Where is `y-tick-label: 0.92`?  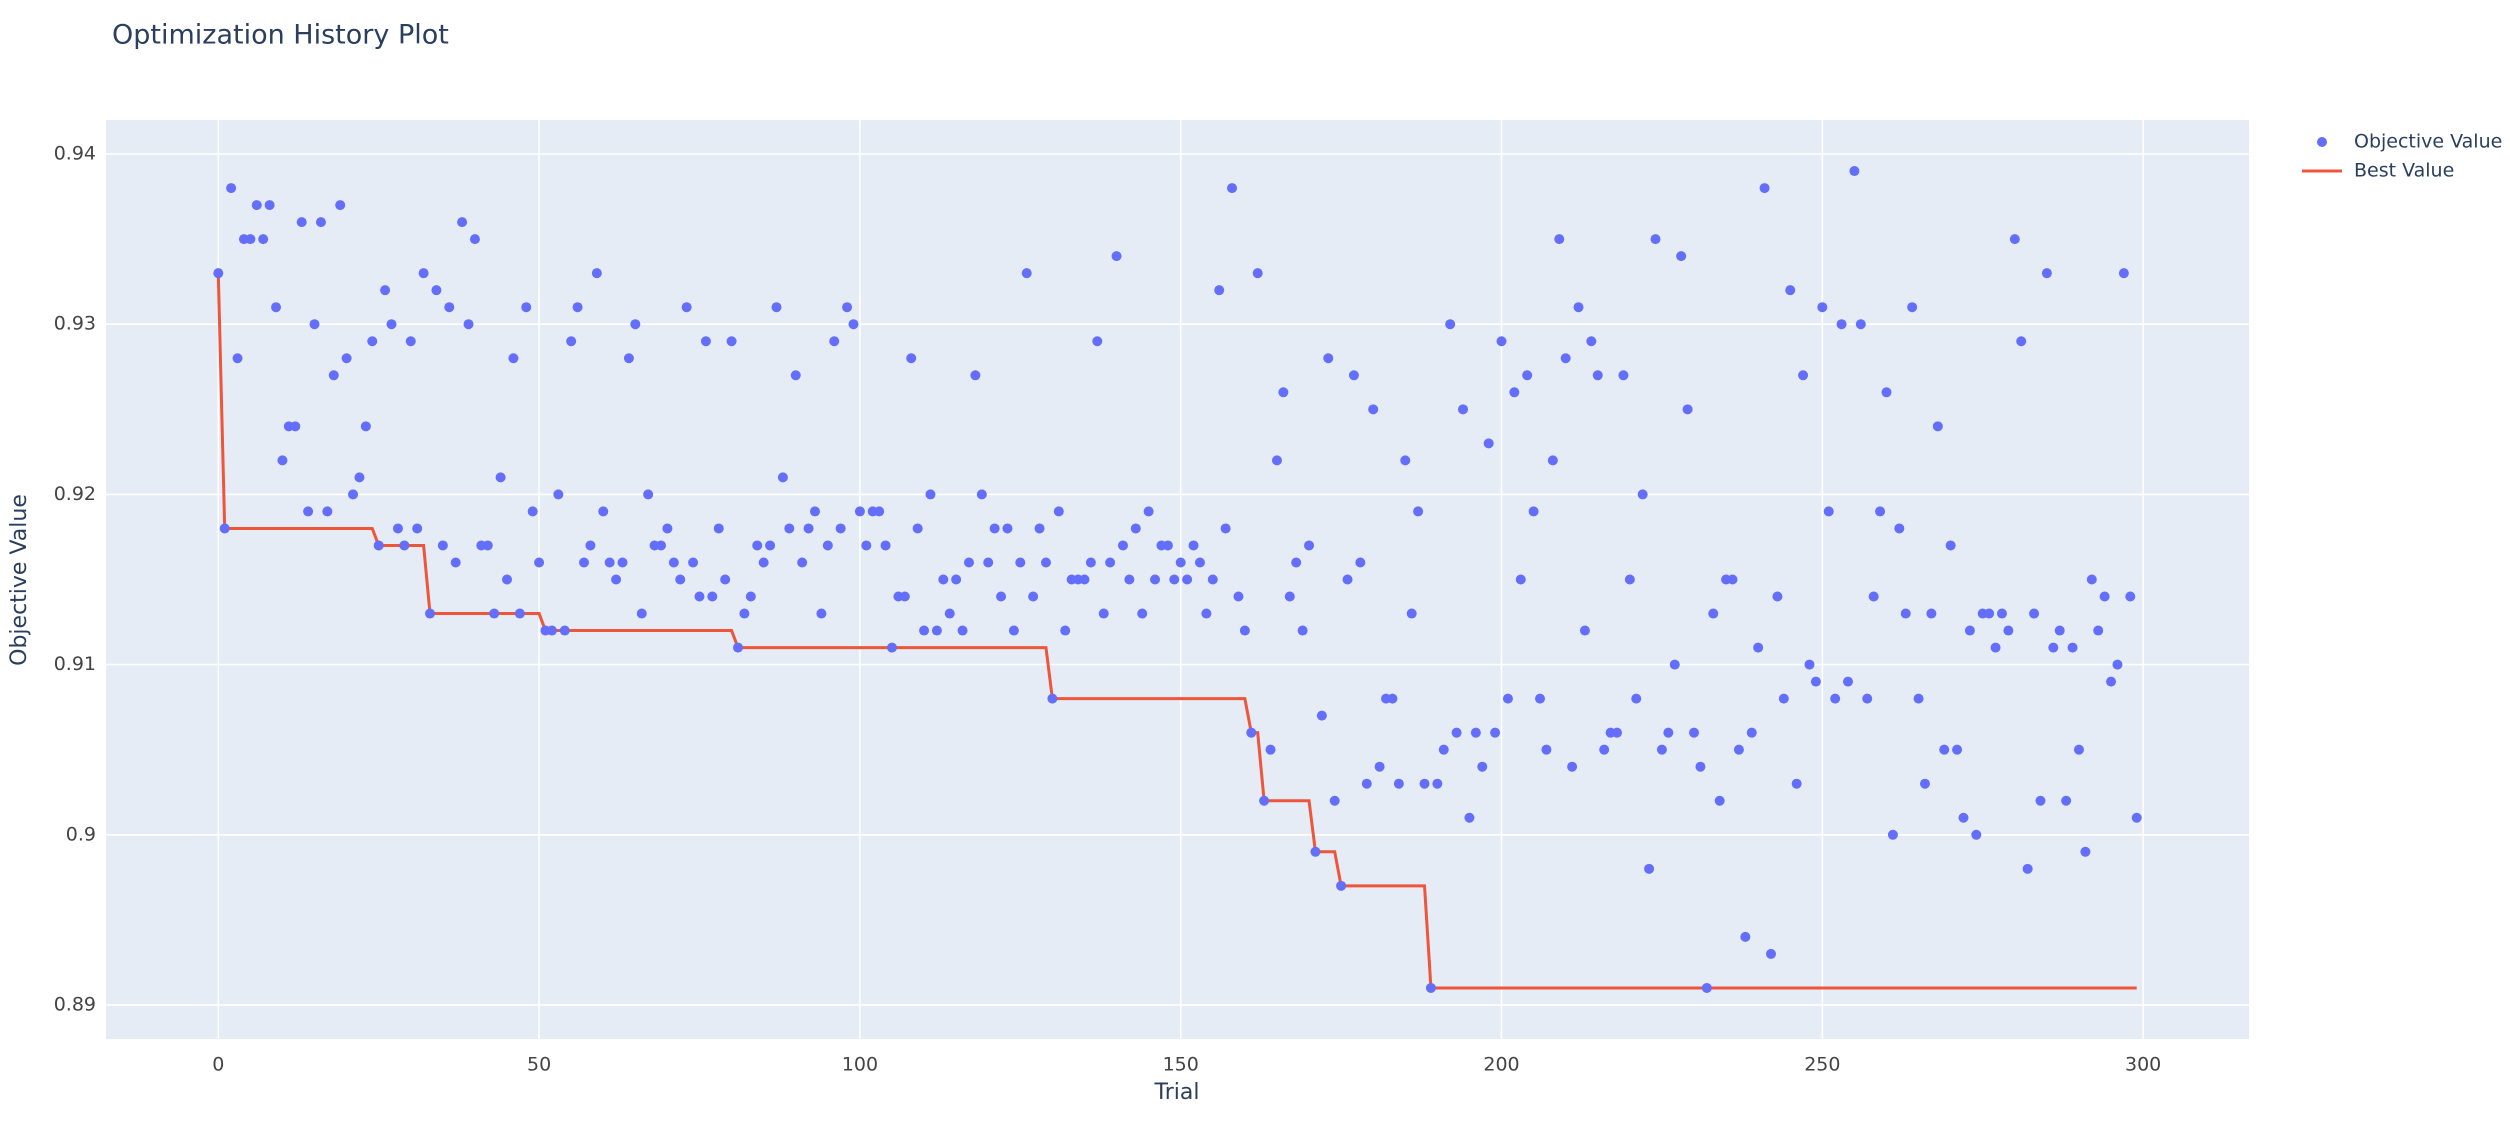
y-tick-label: 0.92 is located at coordinates (75, 494).